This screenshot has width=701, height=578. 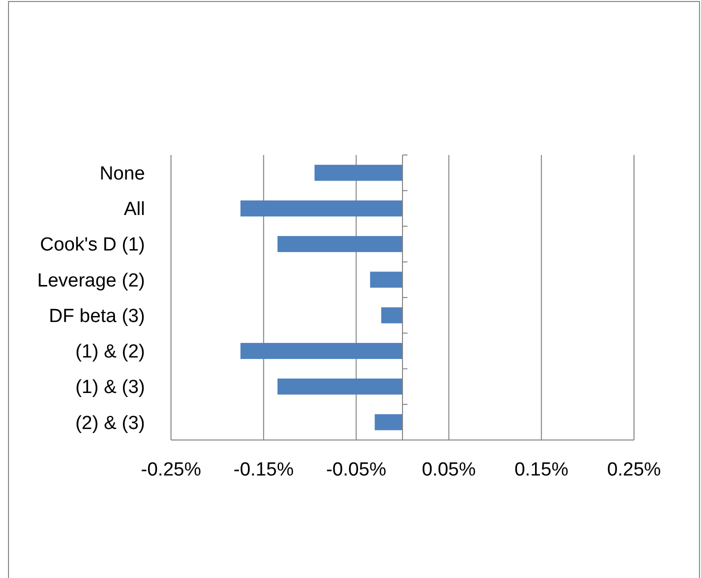 I want to click on y-tick-label: (1) & (3), so click(x=110, y=387).